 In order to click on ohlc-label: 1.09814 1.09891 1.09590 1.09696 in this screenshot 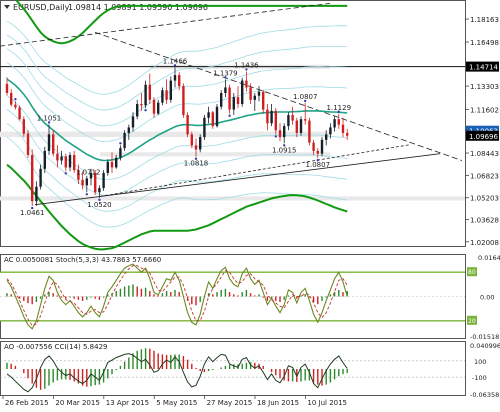, I will do `click(138, 7)`.